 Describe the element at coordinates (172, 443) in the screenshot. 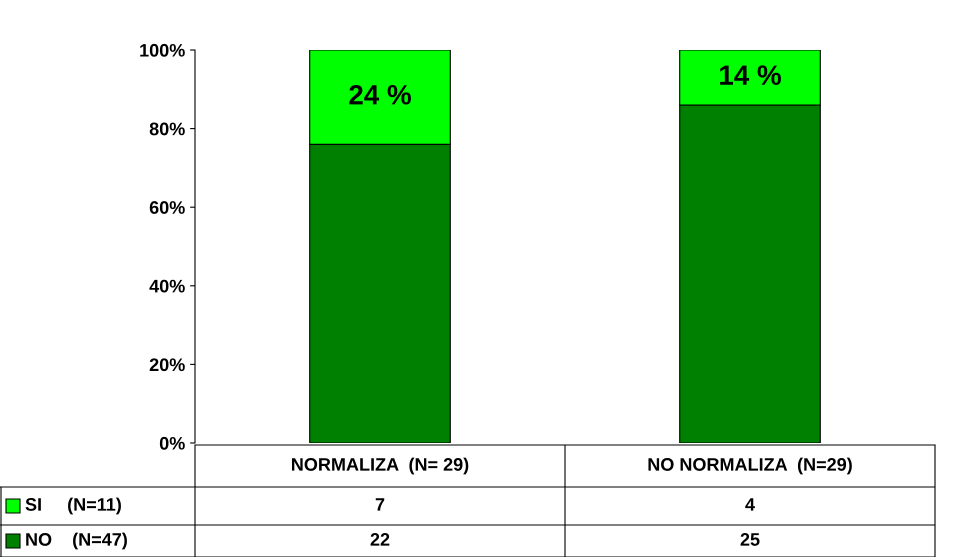

I see `y-tick-label: 0%` at that location.